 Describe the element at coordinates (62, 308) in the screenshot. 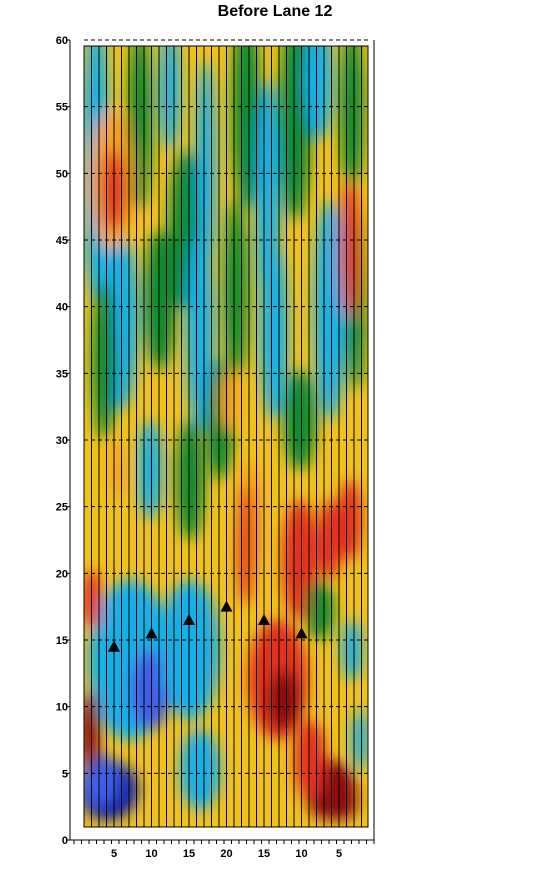

I see `y-tick-label: 40` at that location.